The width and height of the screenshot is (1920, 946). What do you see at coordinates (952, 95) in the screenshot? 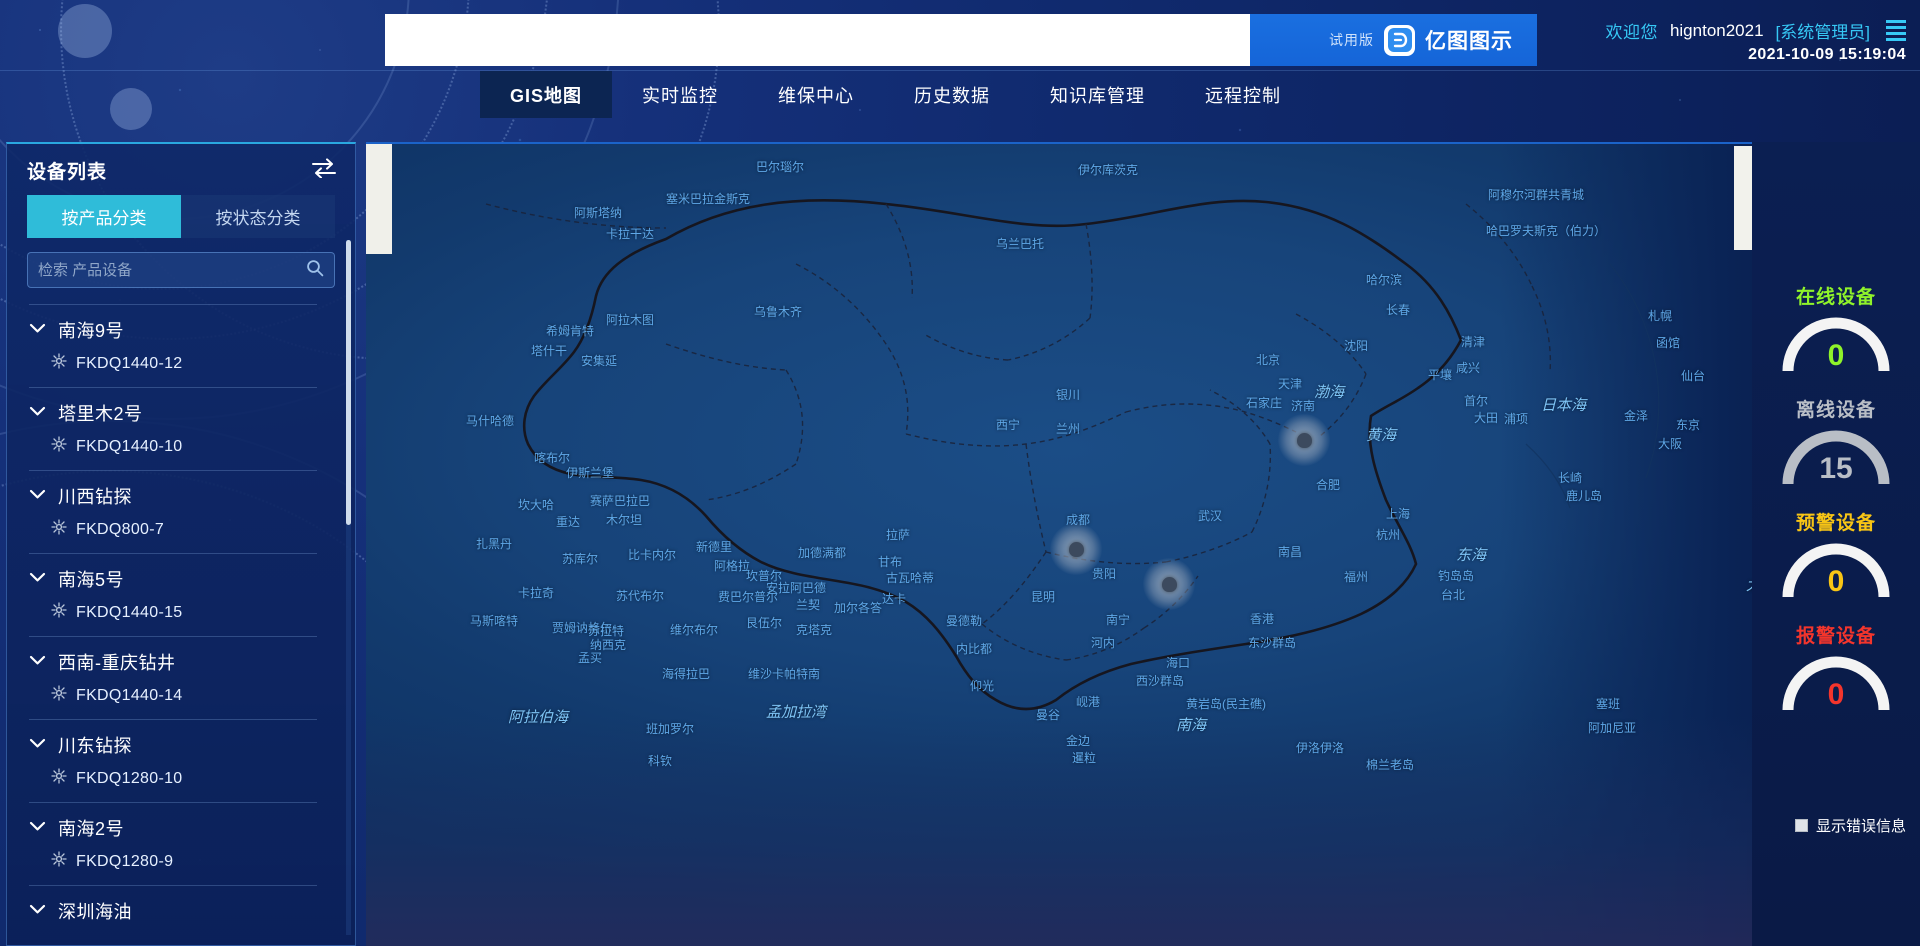
I see `nav-item-3: 历史数据` at bounding box center [952, 95].